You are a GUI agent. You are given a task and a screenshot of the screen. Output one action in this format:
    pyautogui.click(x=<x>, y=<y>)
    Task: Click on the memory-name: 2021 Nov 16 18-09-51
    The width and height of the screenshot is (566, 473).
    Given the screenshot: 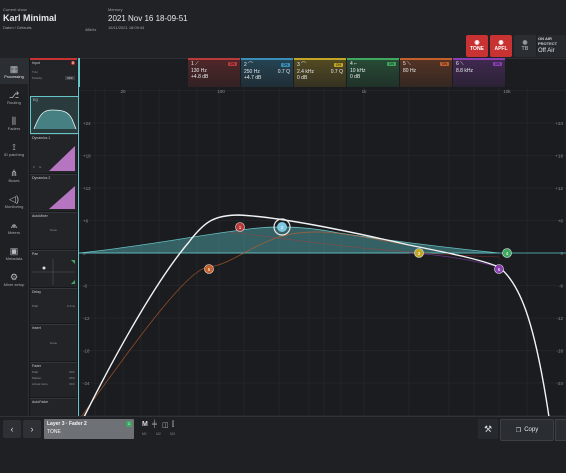 What is the action you would take?
    pyautogui.click(x=148, y=18)
    